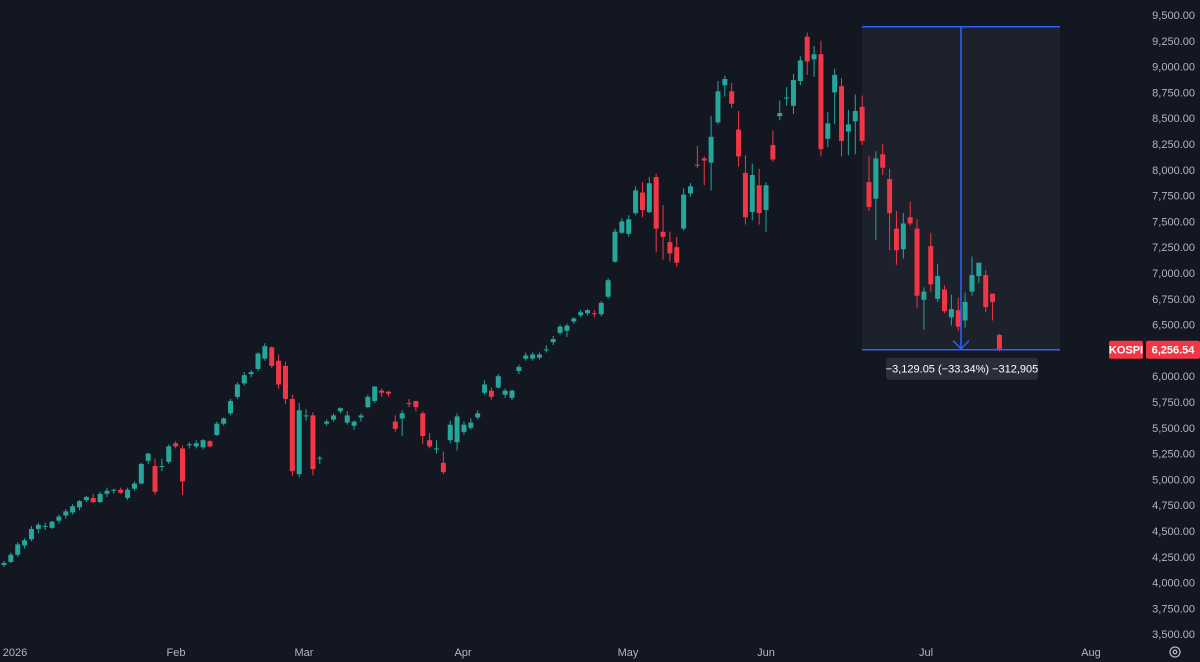 Image resolution: width=1200 pixels, height=662 pixels. What do you see at coordinates (1173, 429) in the screenshot?
I see `y-tick-label: 5,500.00` at bounding box center [1173, 429].